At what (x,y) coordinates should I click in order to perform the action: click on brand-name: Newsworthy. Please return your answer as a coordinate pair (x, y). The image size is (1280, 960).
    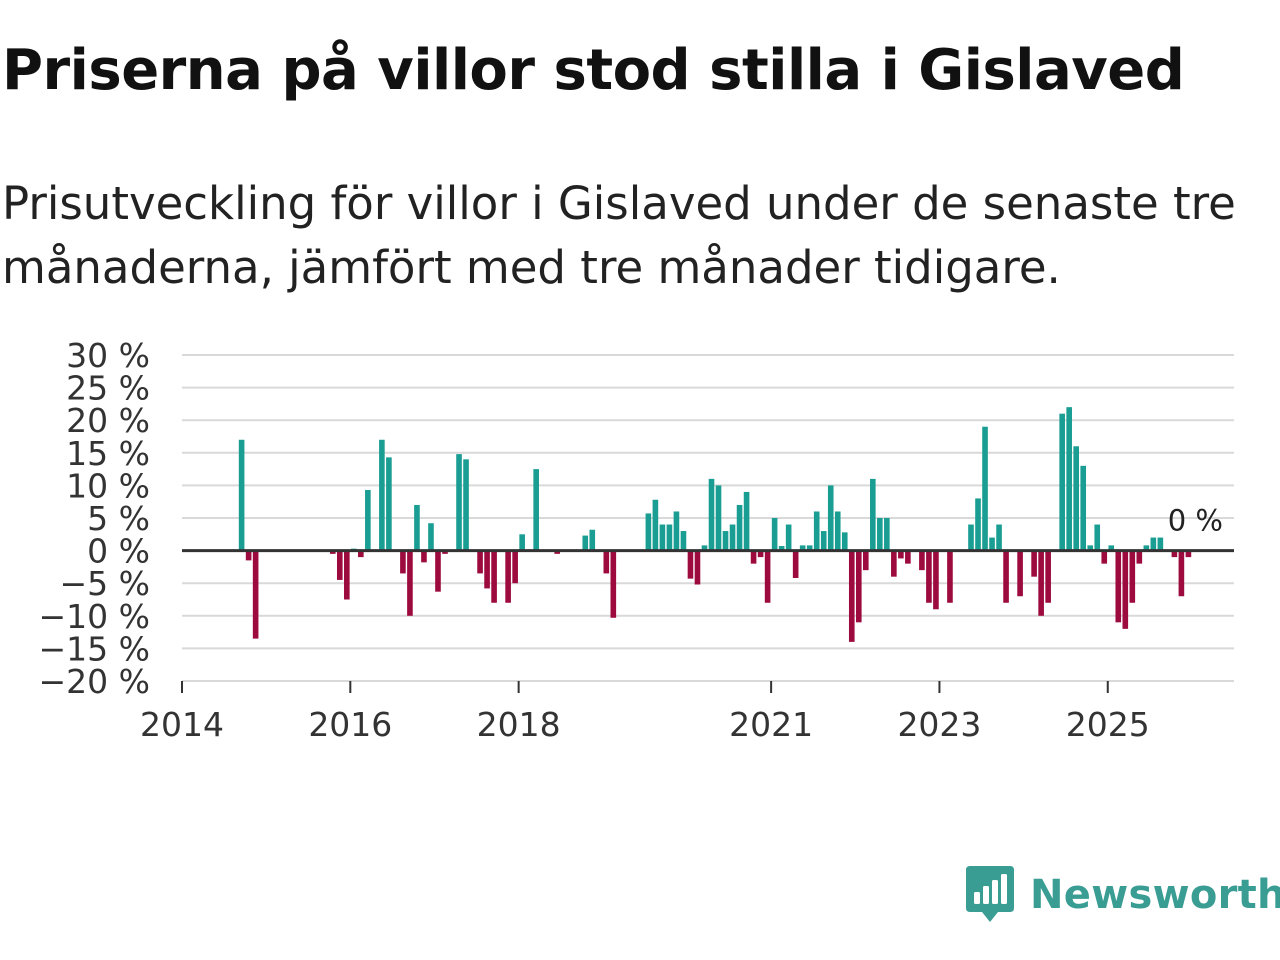
    Looking at the image, I should click on (1155, 895).